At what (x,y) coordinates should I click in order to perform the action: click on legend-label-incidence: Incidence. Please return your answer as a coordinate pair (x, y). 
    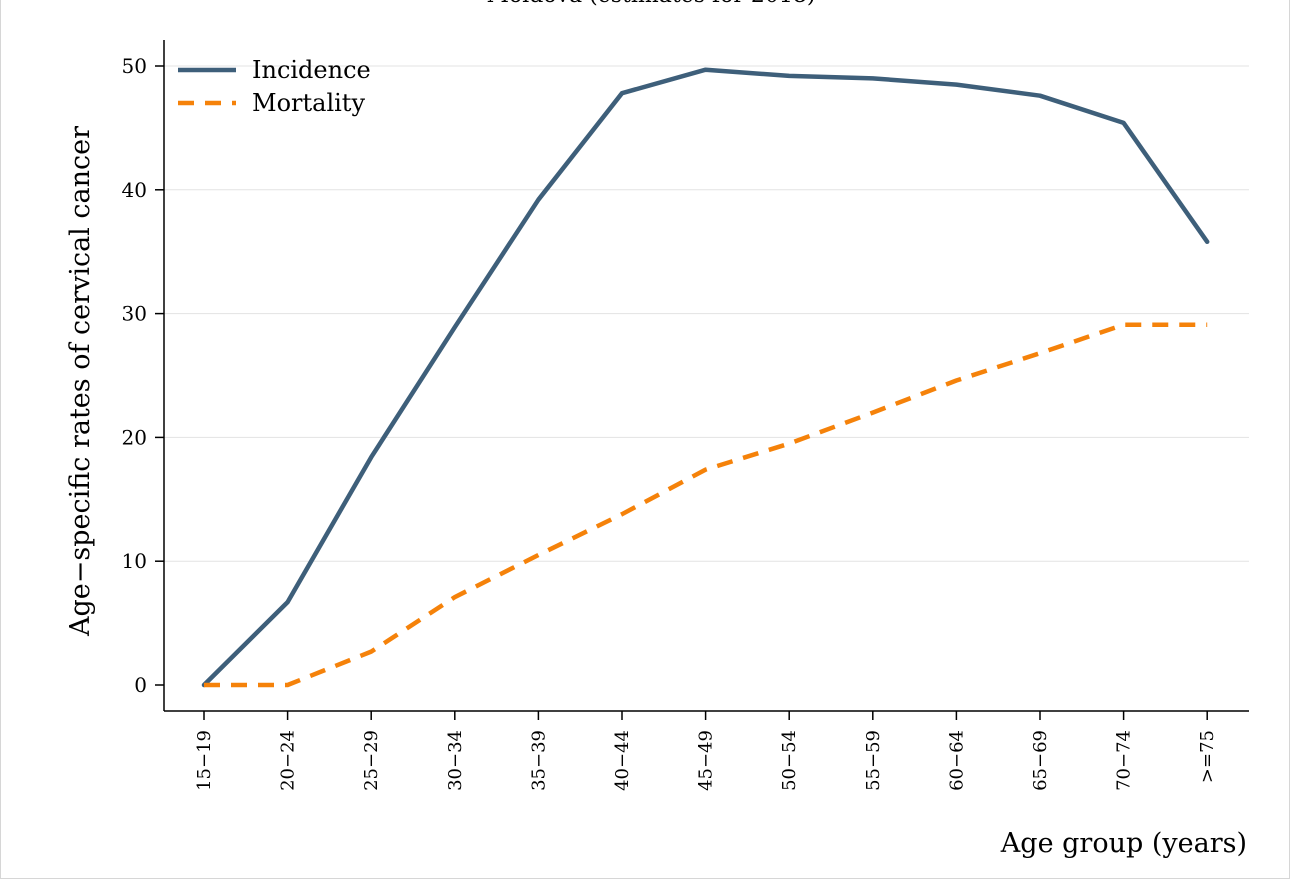
    Looking at the image, I should click on (311, 70).